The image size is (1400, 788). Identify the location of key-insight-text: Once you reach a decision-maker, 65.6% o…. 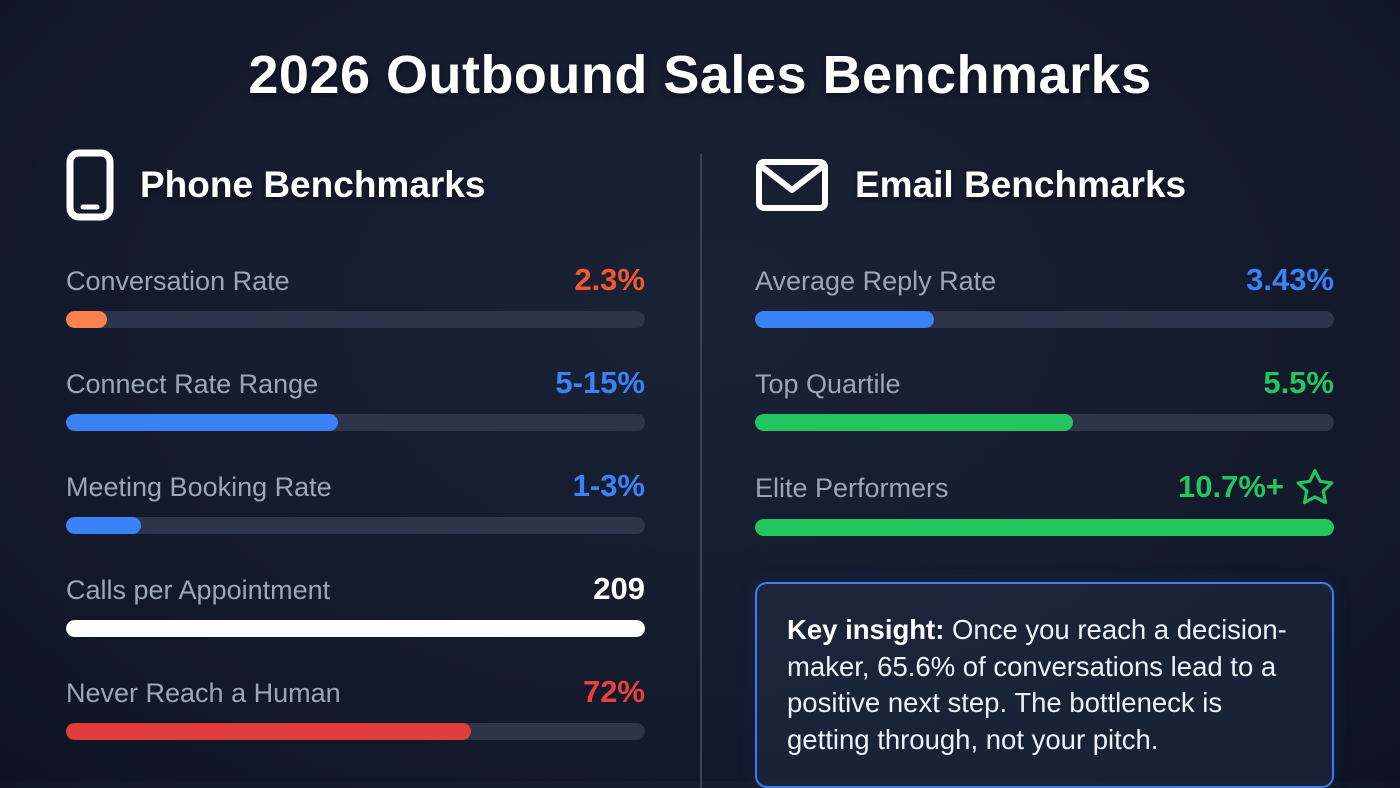
(1037, 684).